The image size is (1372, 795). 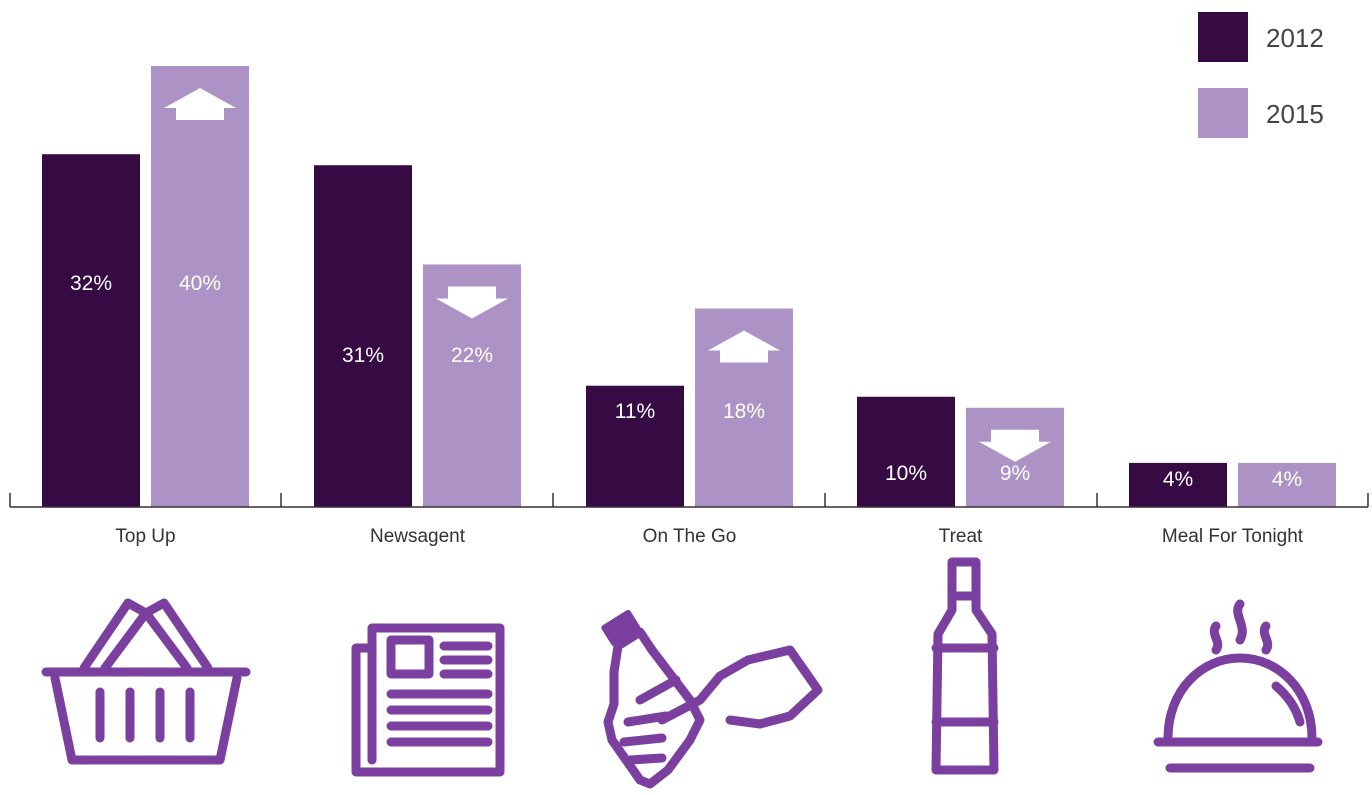 I want to click on category-label: Treat, so click(x=961, y=536).